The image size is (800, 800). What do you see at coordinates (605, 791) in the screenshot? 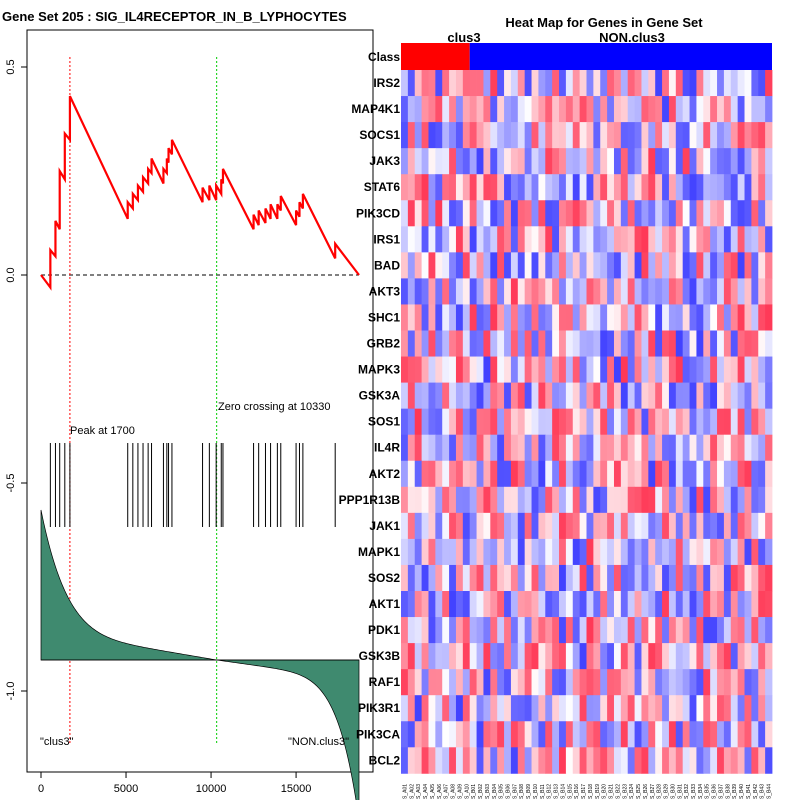
I see `sample-label: S_B20` at bounding box center [605, 791].